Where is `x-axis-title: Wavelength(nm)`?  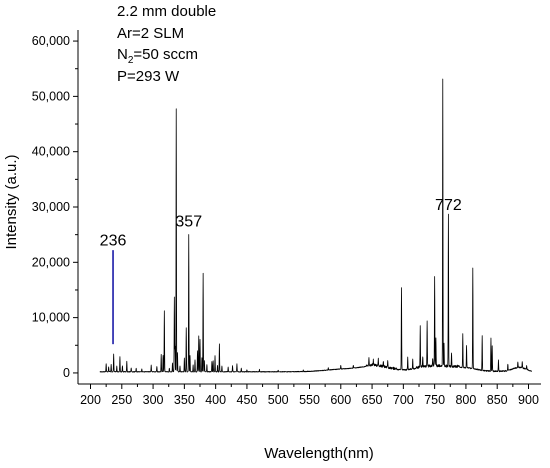 x-axis-title: Wavelength(nm) is located at coordinates (318, 453).